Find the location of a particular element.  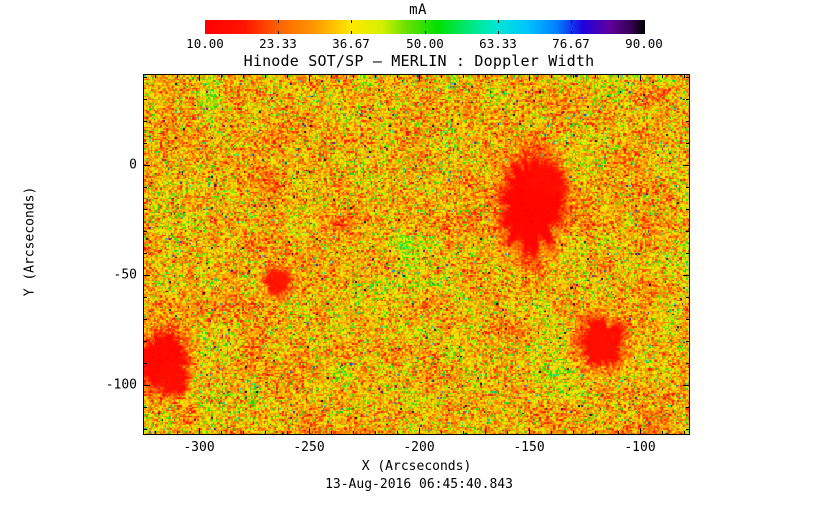

observation-timestamp: 13-Aug-2016 06:45:40.843 is located at coordinates (419, 484).